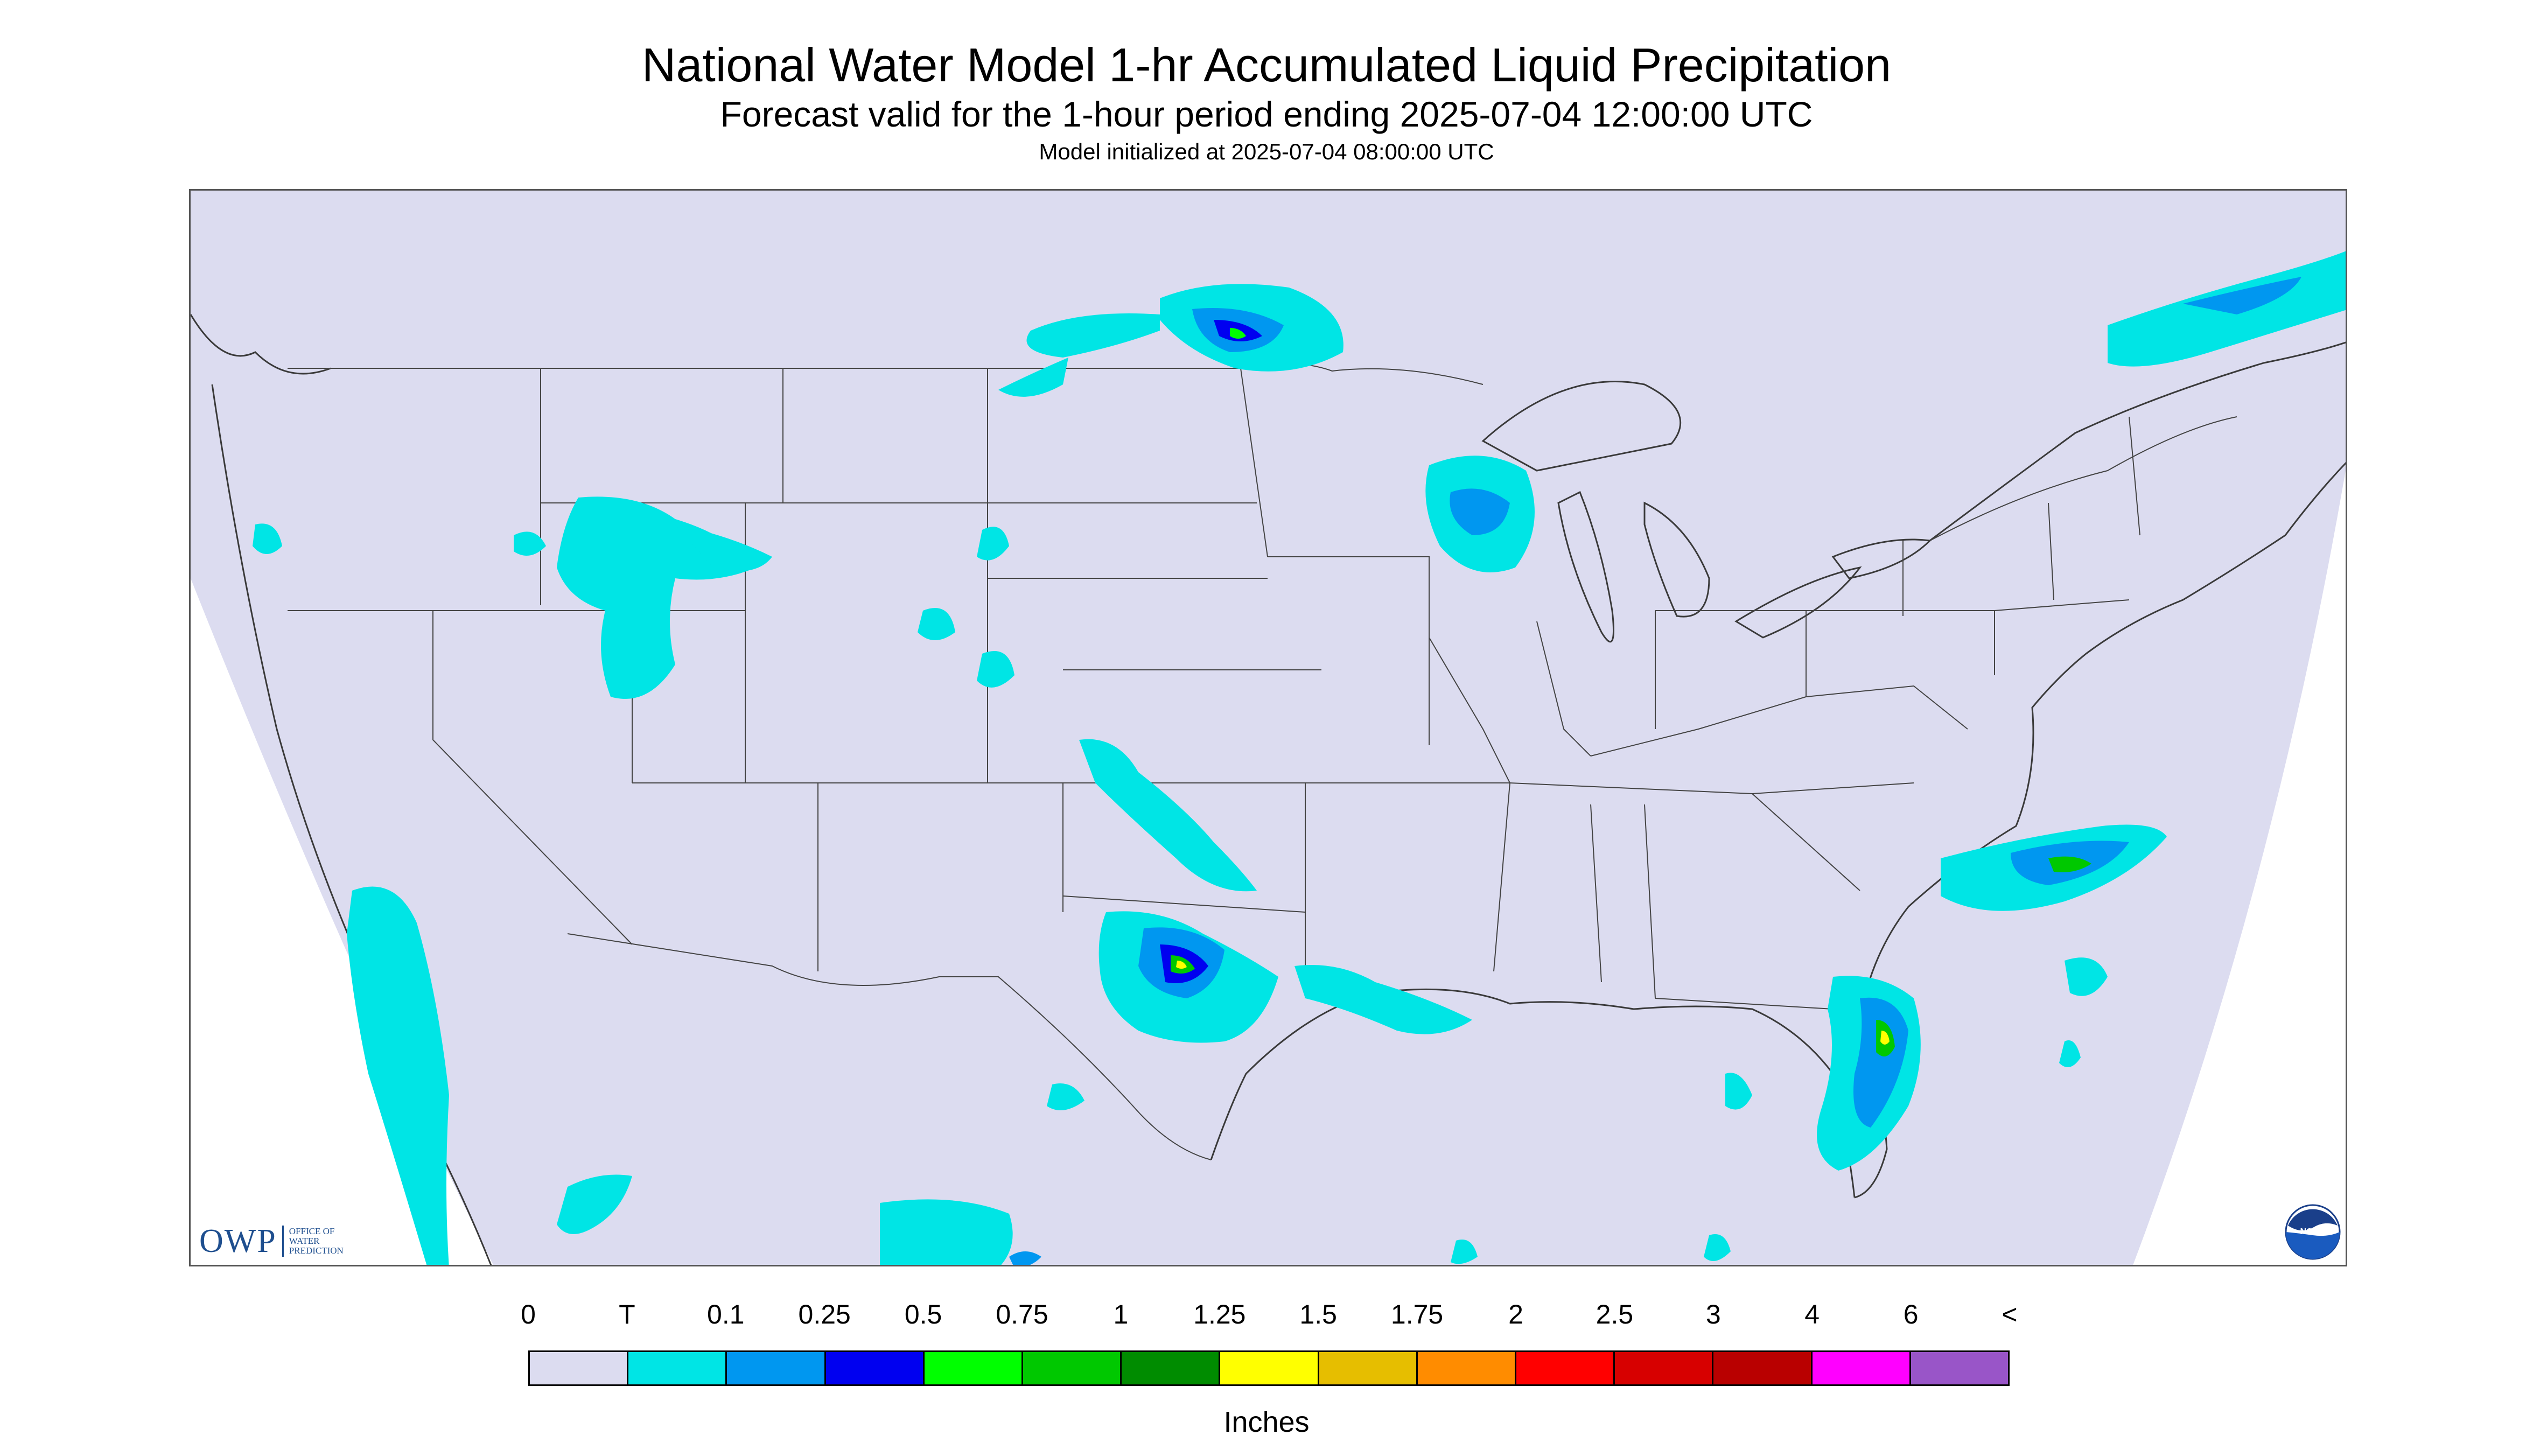  I want to click on noaa-logo-text: NOAA, so click(2313, 1231).